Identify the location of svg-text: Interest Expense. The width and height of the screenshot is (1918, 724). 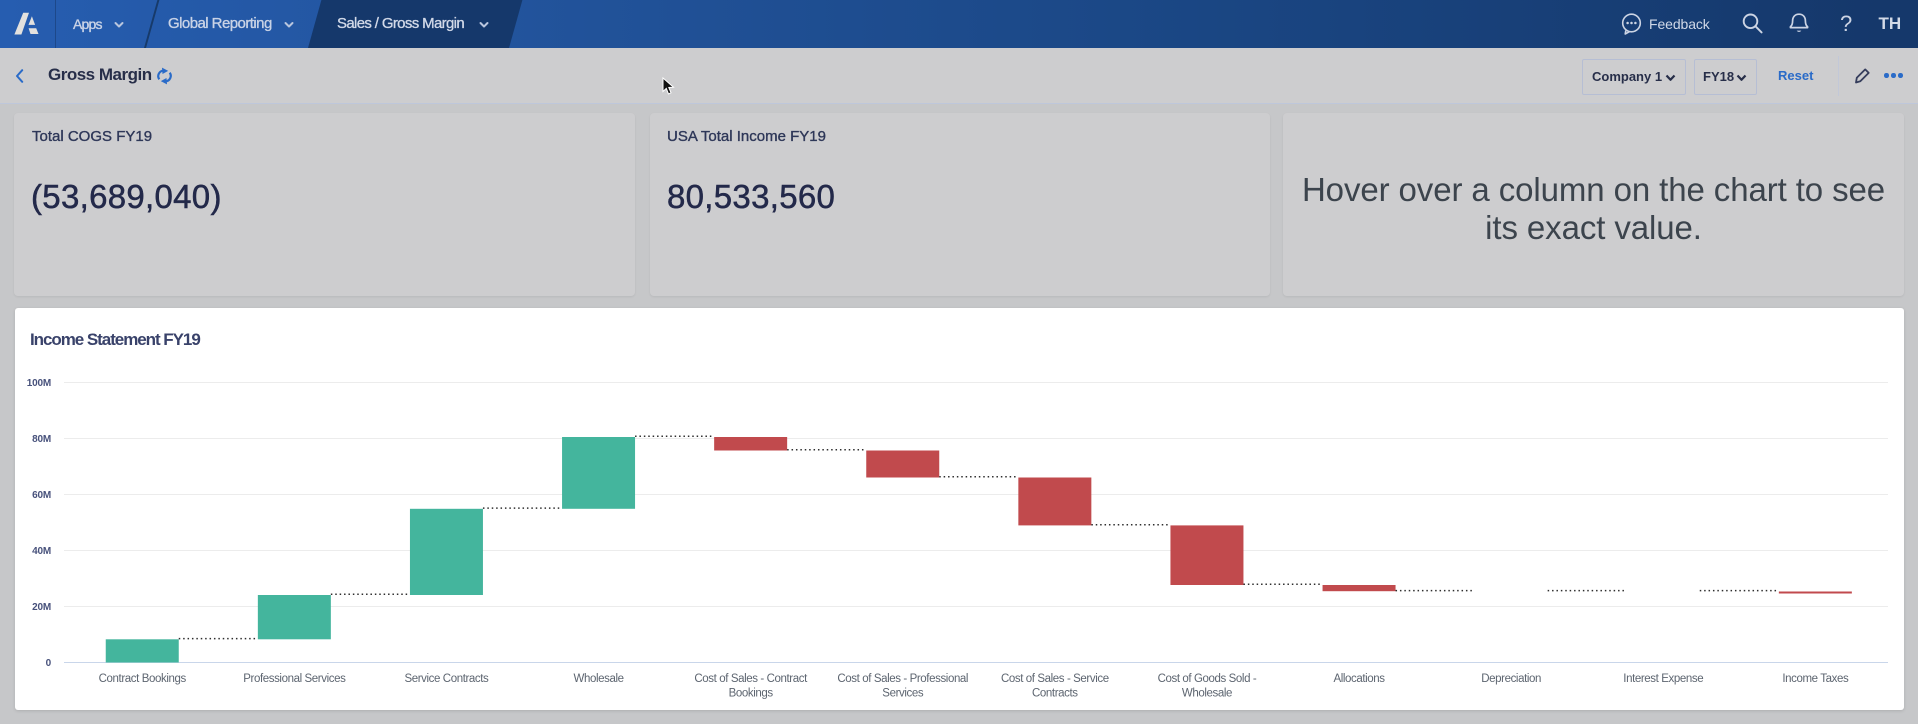
(1663, 679).